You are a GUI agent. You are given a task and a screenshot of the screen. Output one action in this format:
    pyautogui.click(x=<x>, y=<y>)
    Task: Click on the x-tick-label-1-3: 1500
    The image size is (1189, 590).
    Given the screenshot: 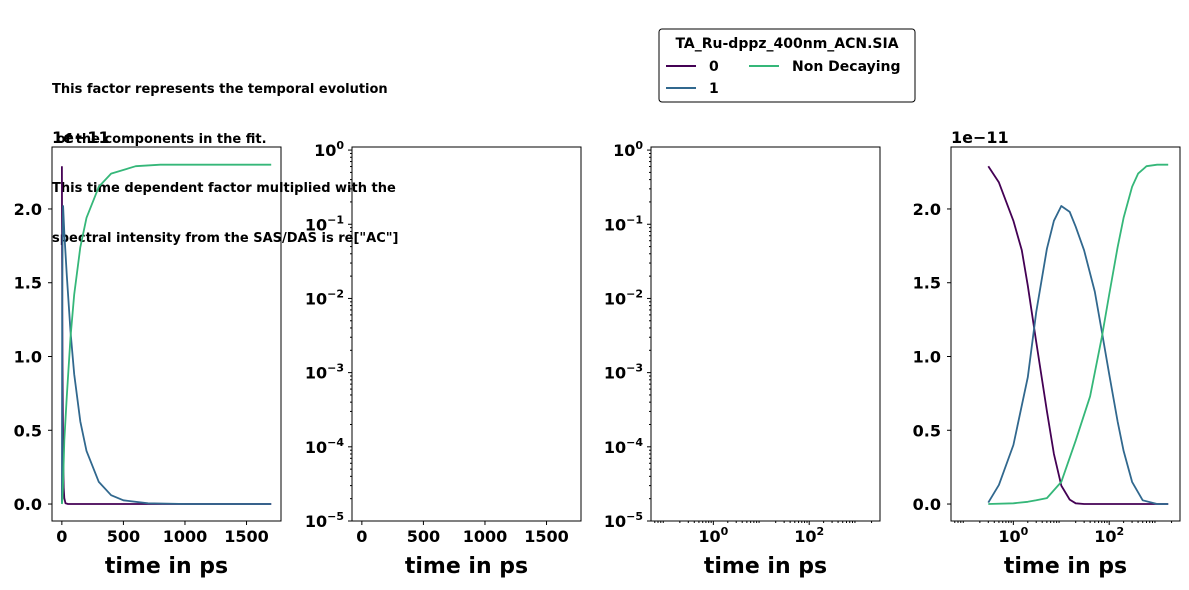 What is the action you would take?
    pyautogui.click(x=246, y=536)
    